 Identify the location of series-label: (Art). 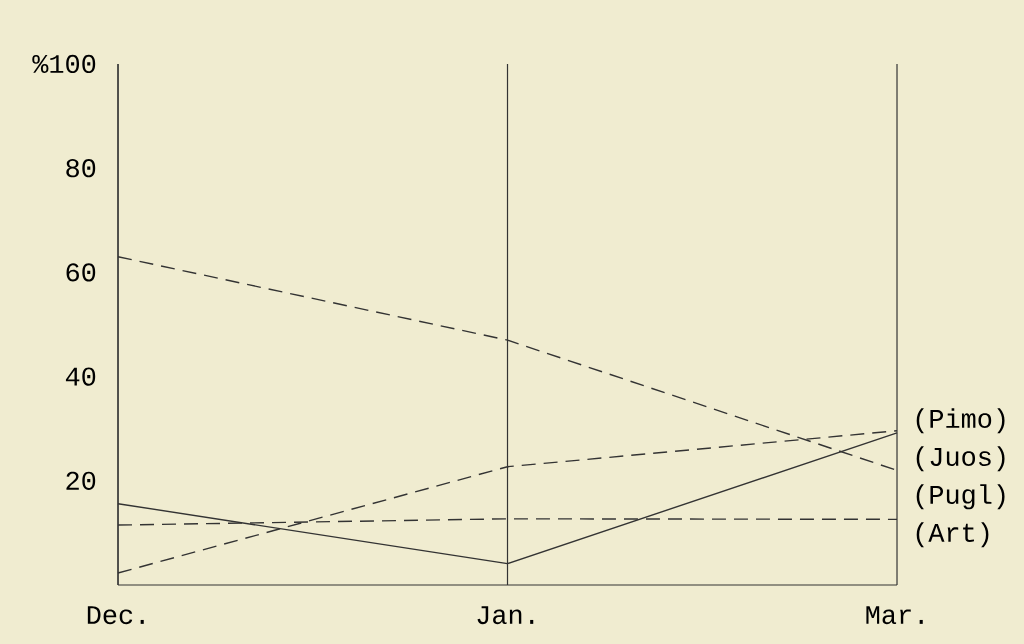
(952, 535).